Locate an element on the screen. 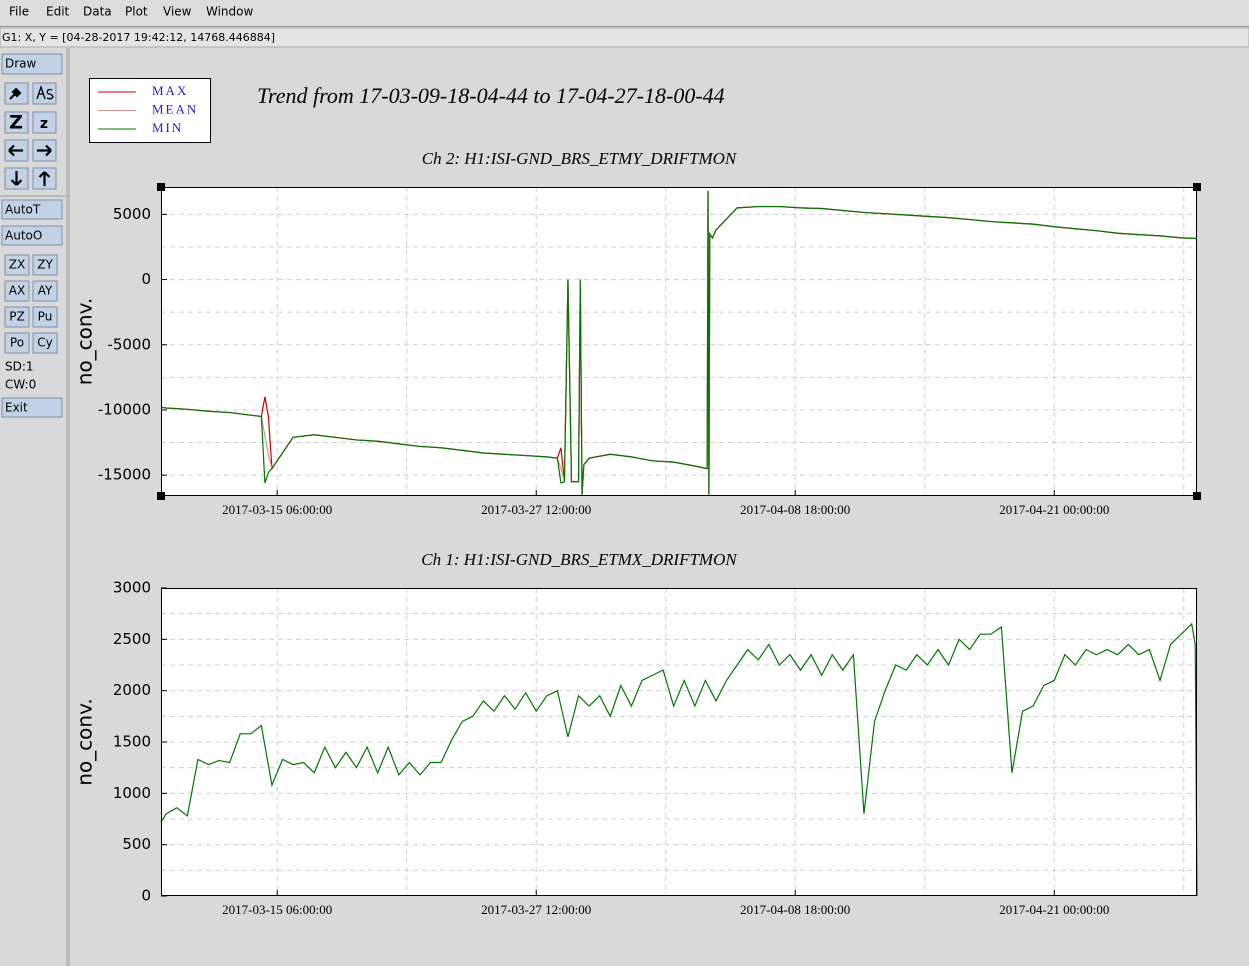 The image size is (1249, 966). autoo-label: AutoO is located at coordinates (23, 236).